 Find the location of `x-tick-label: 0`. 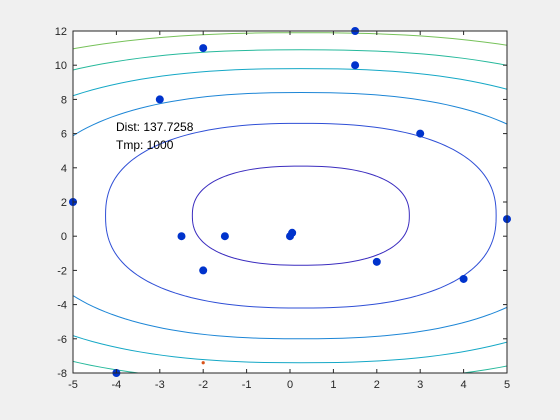

x-tick-label: 0 is located at coordinates (290, 385).